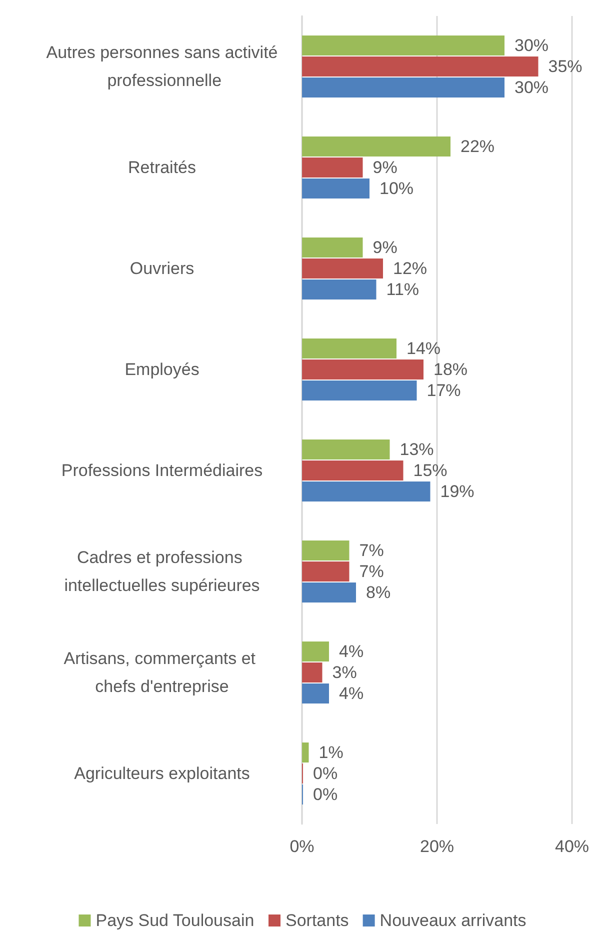  What do you see at coordinates (162, 773) in the screenshot?
I see `y-tick-label: Agriculteurs exploitants` at bounding box center [162, 773].